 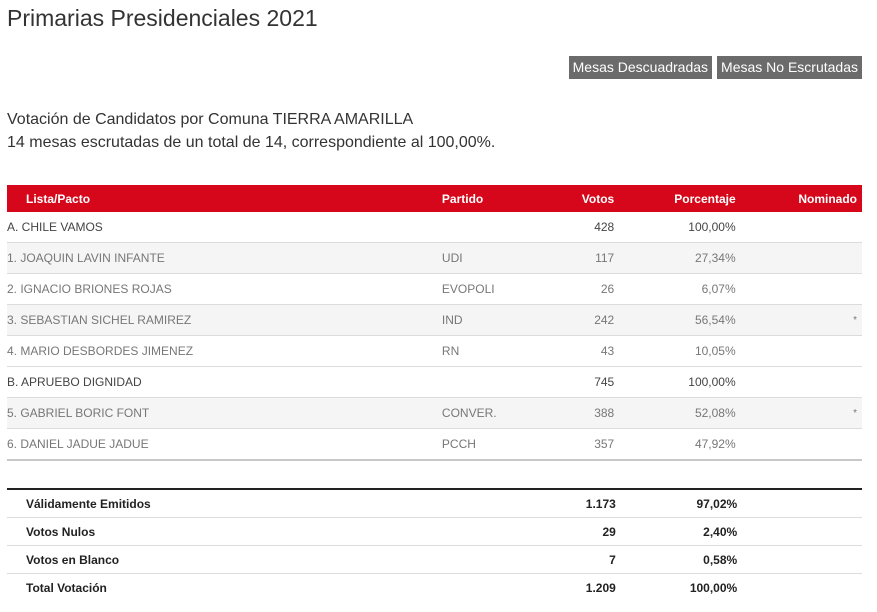 What do you see at coordinates (574, 413) in the screenshot?
I see `votos-cell: 388` at bounding box center [574, 413].